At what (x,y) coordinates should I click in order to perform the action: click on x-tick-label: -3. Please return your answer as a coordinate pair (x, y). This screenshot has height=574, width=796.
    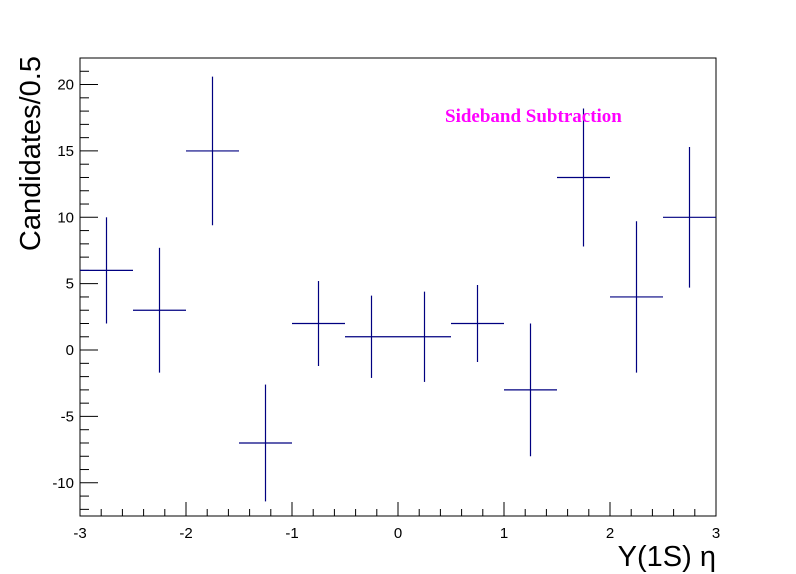
    Looking at the image, I should click on (79, 533).